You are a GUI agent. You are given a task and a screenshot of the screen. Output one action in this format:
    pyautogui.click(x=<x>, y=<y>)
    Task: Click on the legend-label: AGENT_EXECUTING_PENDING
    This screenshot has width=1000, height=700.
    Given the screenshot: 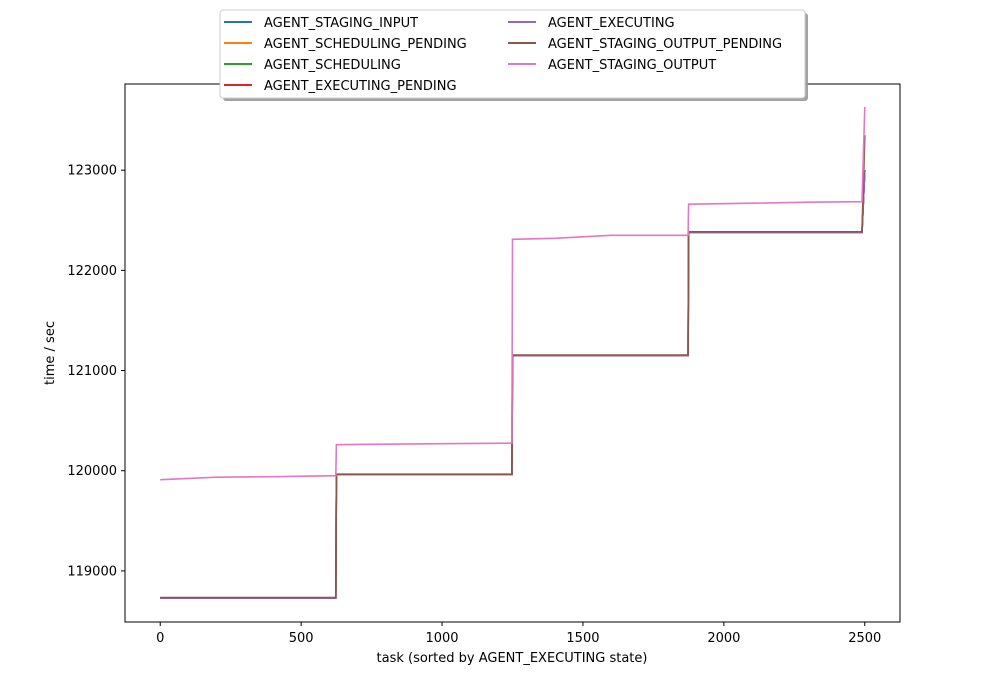 What is the action you would take?
    pyautogui.click(x=360, y=86)
    